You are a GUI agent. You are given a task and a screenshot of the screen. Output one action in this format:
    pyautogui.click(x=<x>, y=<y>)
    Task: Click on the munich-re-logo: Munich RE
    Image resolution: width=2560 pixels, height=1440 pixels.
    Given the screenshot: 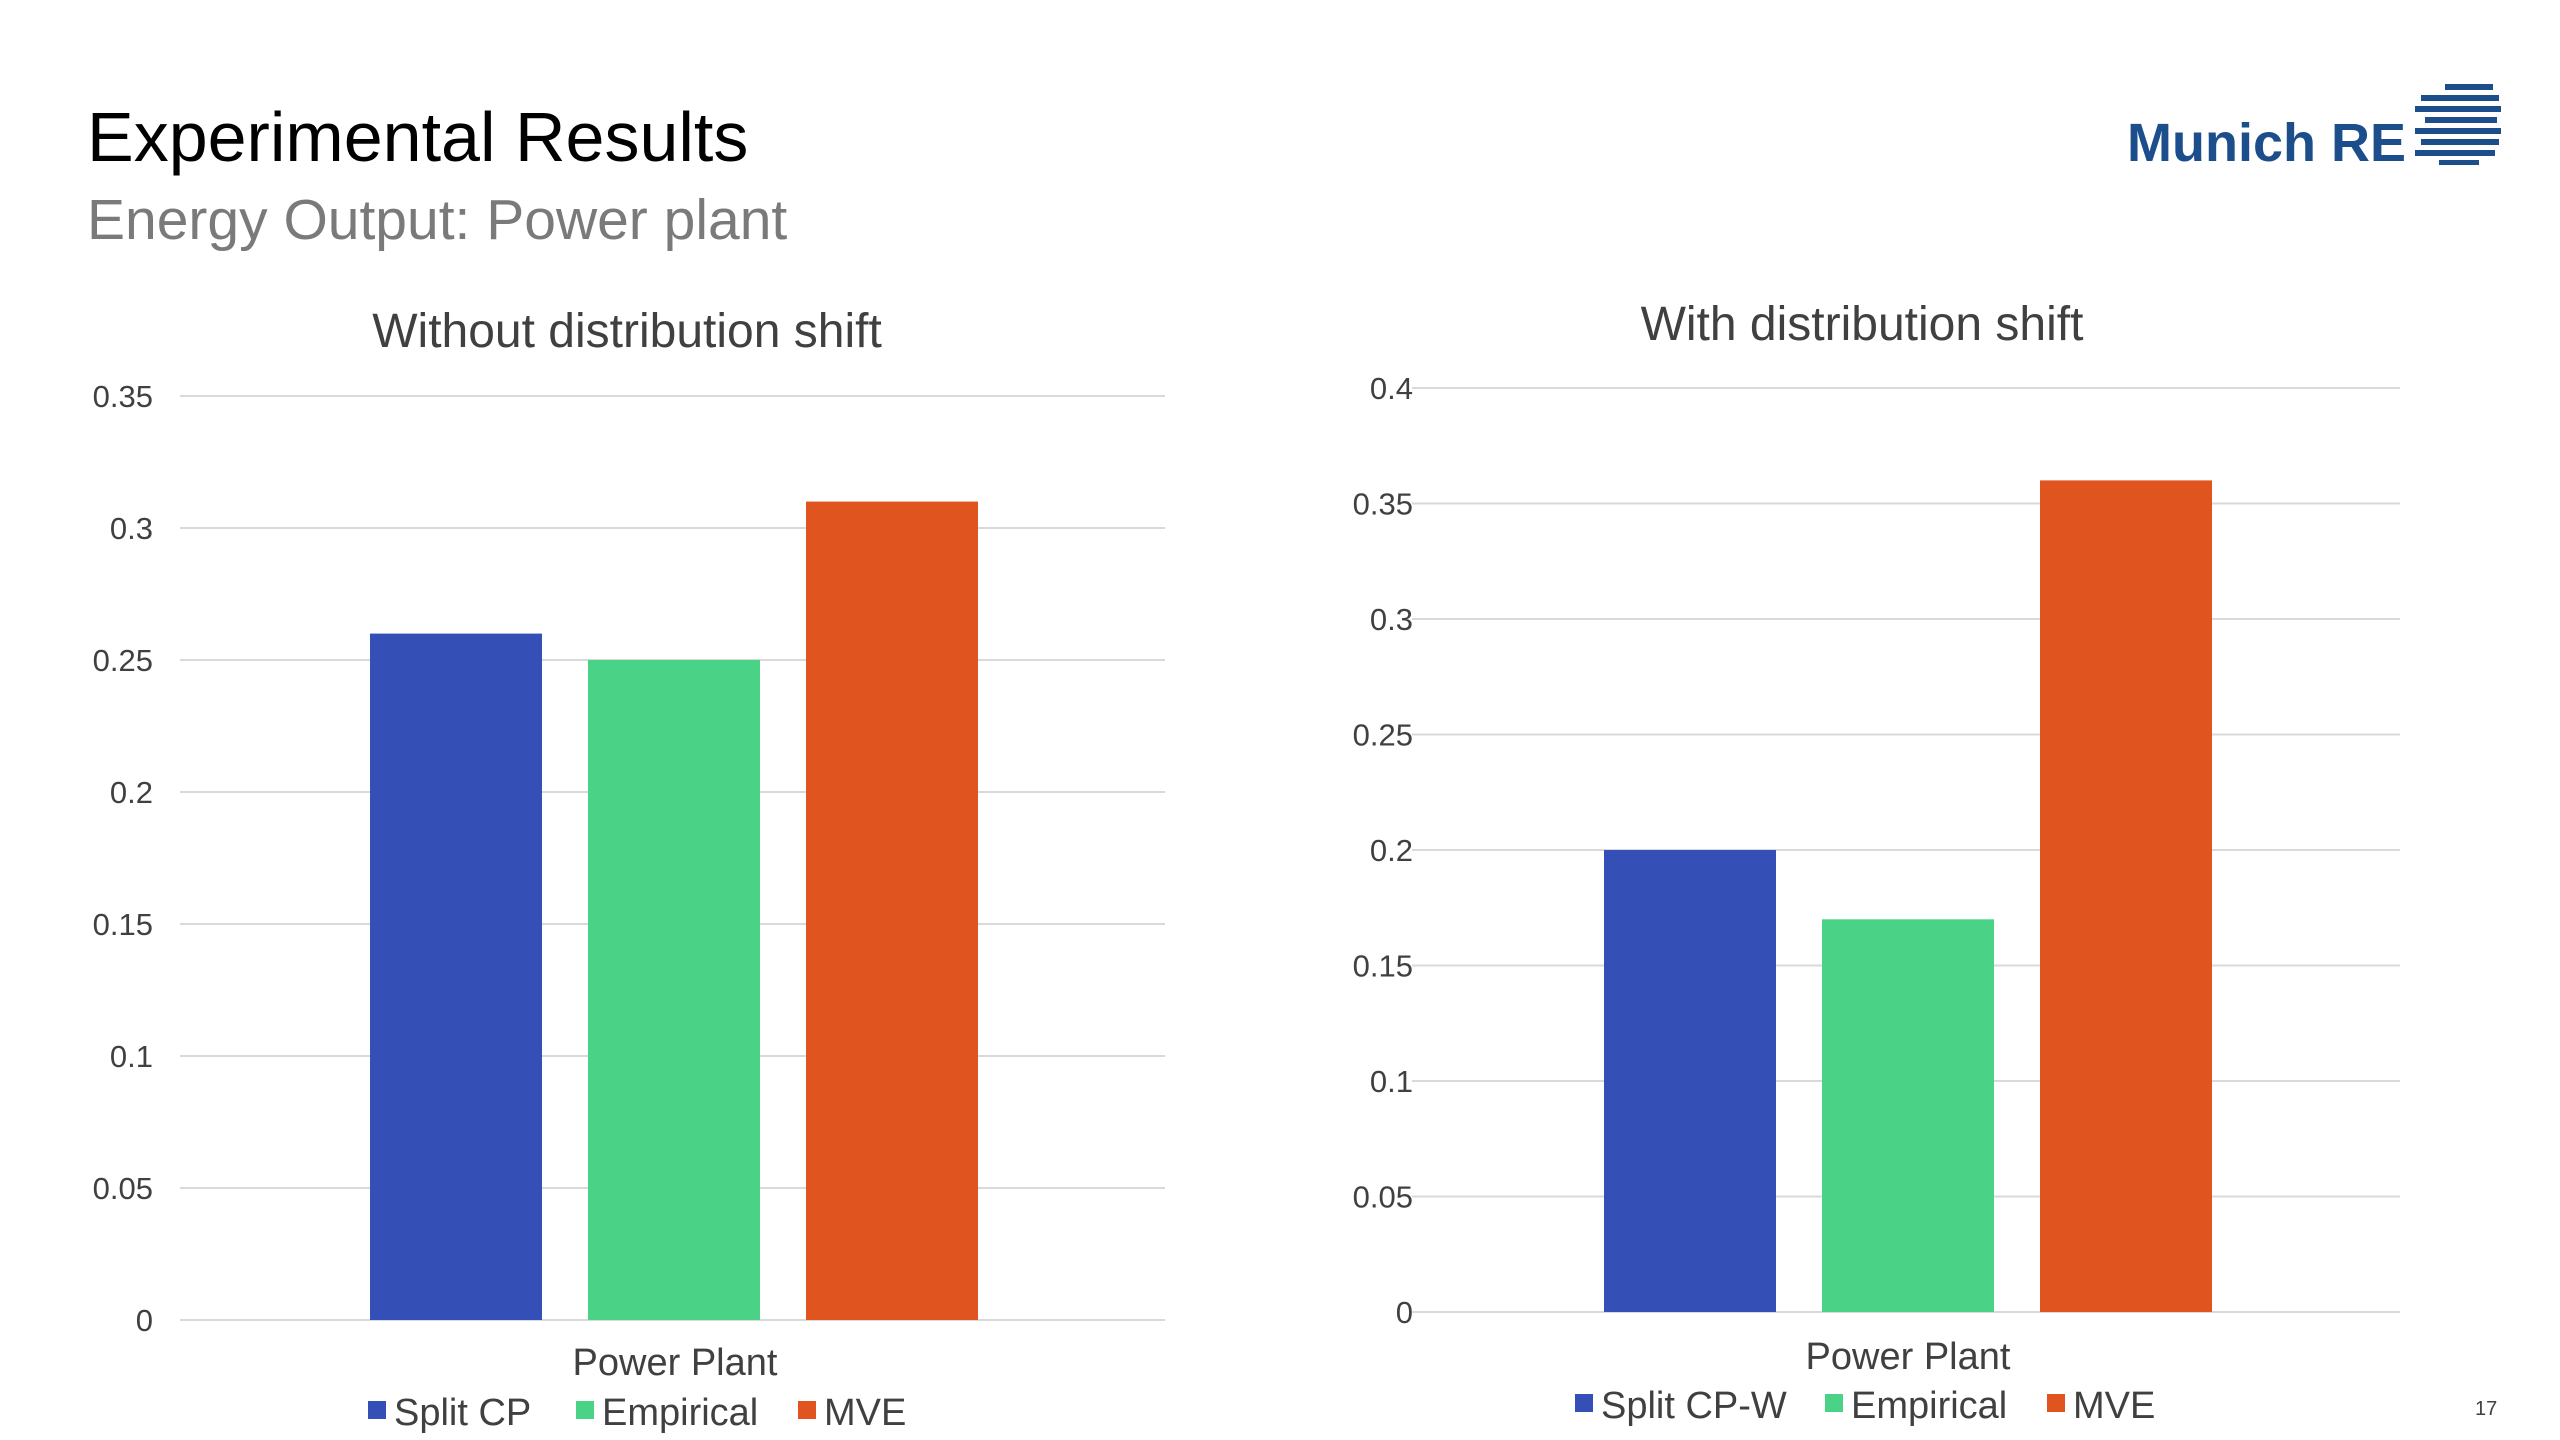 What is the action you would take?
    pyautogui.click(x=2322, y=132)
    